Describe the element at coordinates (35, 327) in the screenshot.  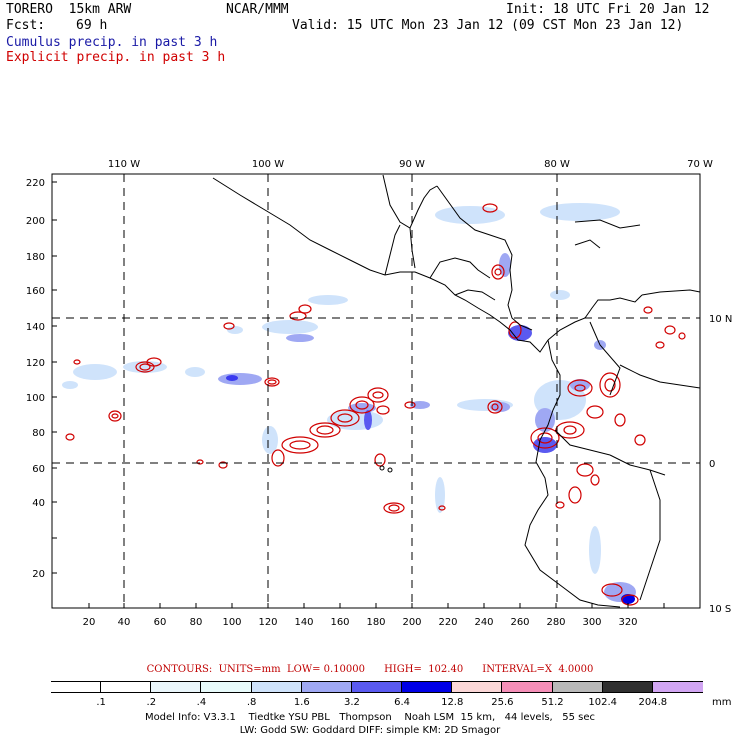
I see `y-tick: 140` at that location.